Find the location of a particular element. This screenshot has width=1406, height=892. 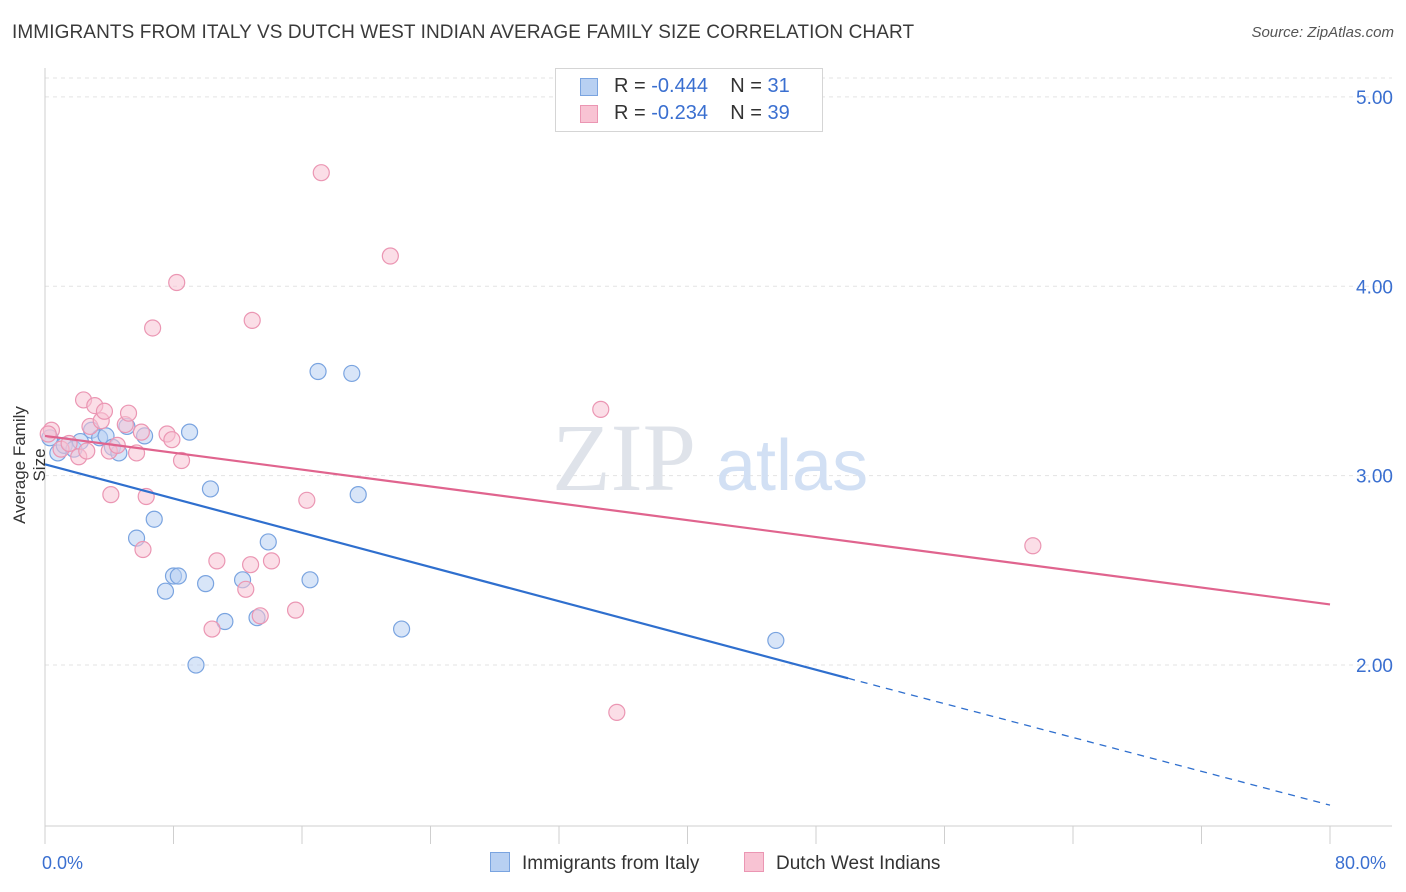

stats-legend: R = -0.444 N = 31 R = -0.234 N = 39 is located at coordinates (689, 100).